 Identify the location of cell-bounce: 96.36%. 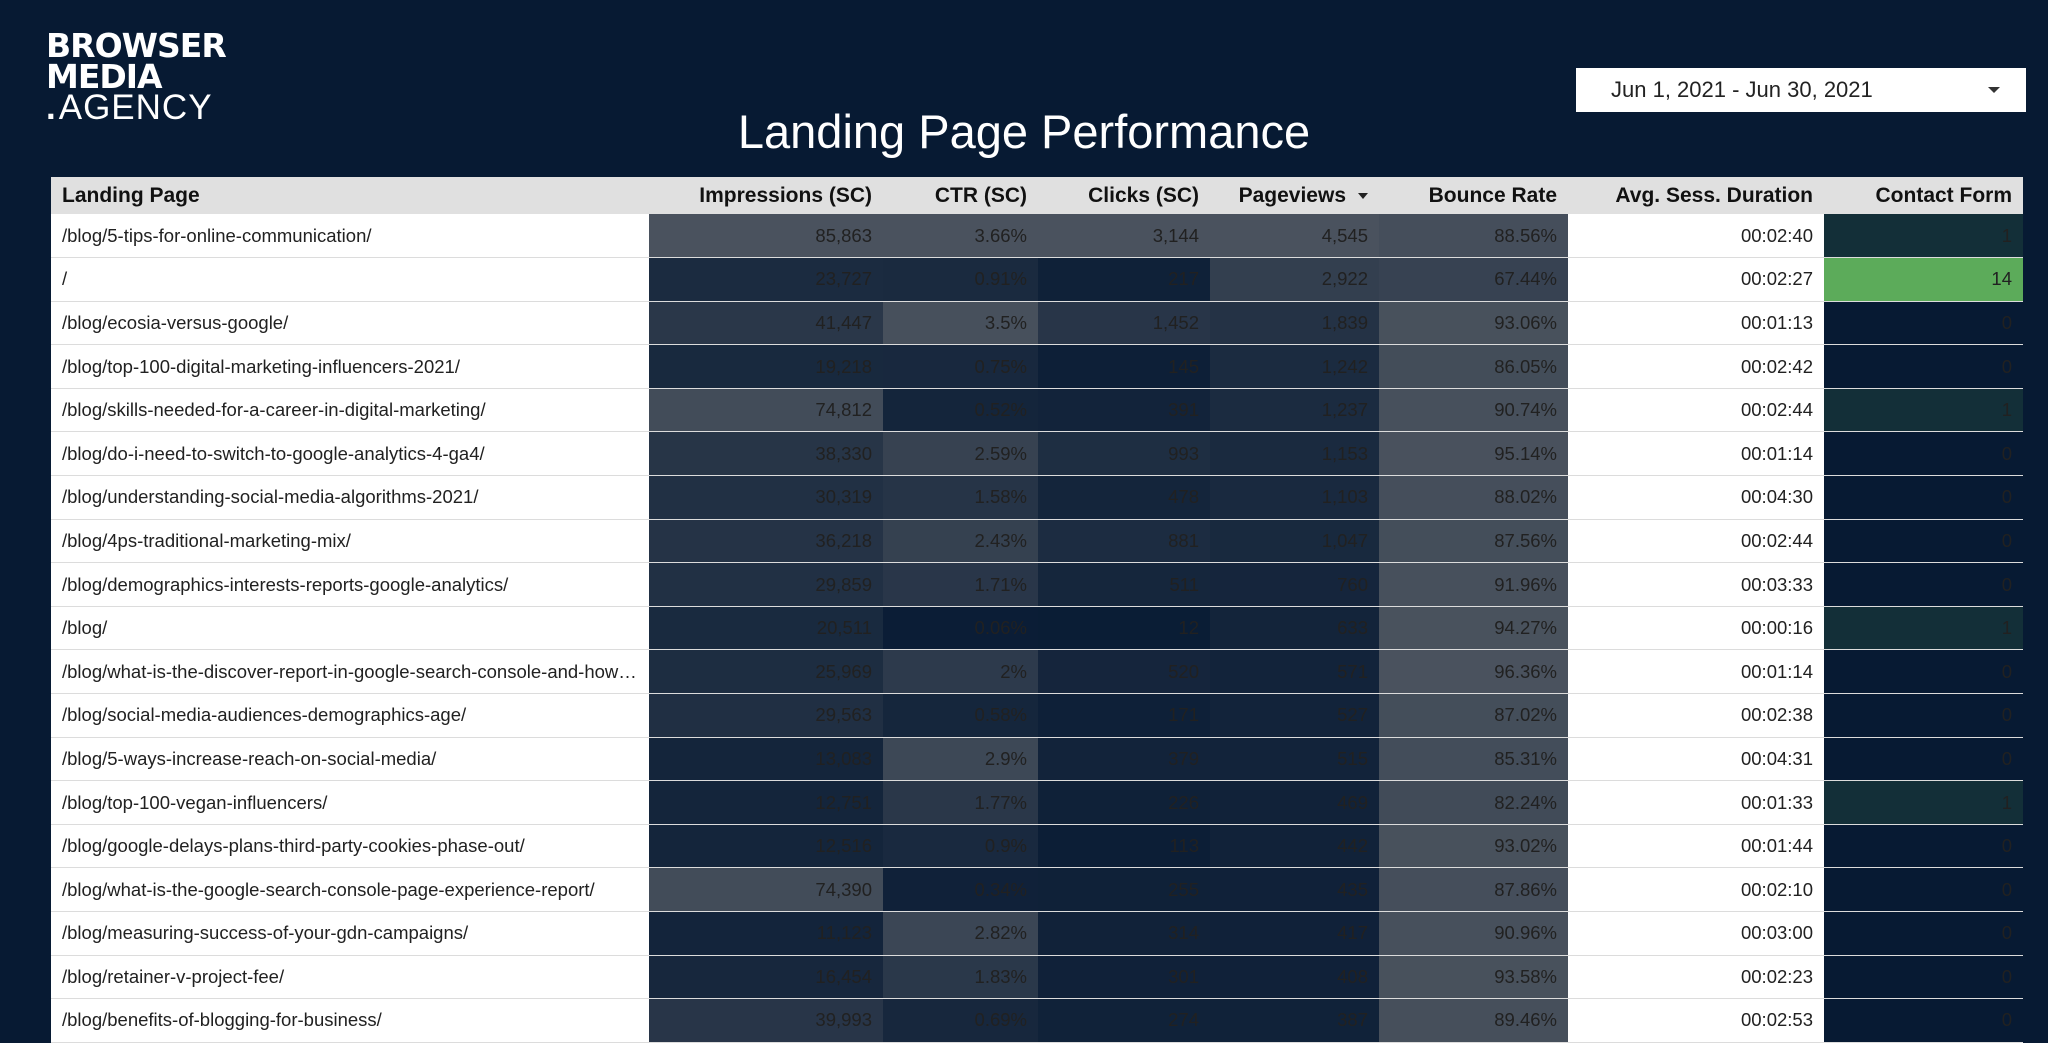
(1473, 672).